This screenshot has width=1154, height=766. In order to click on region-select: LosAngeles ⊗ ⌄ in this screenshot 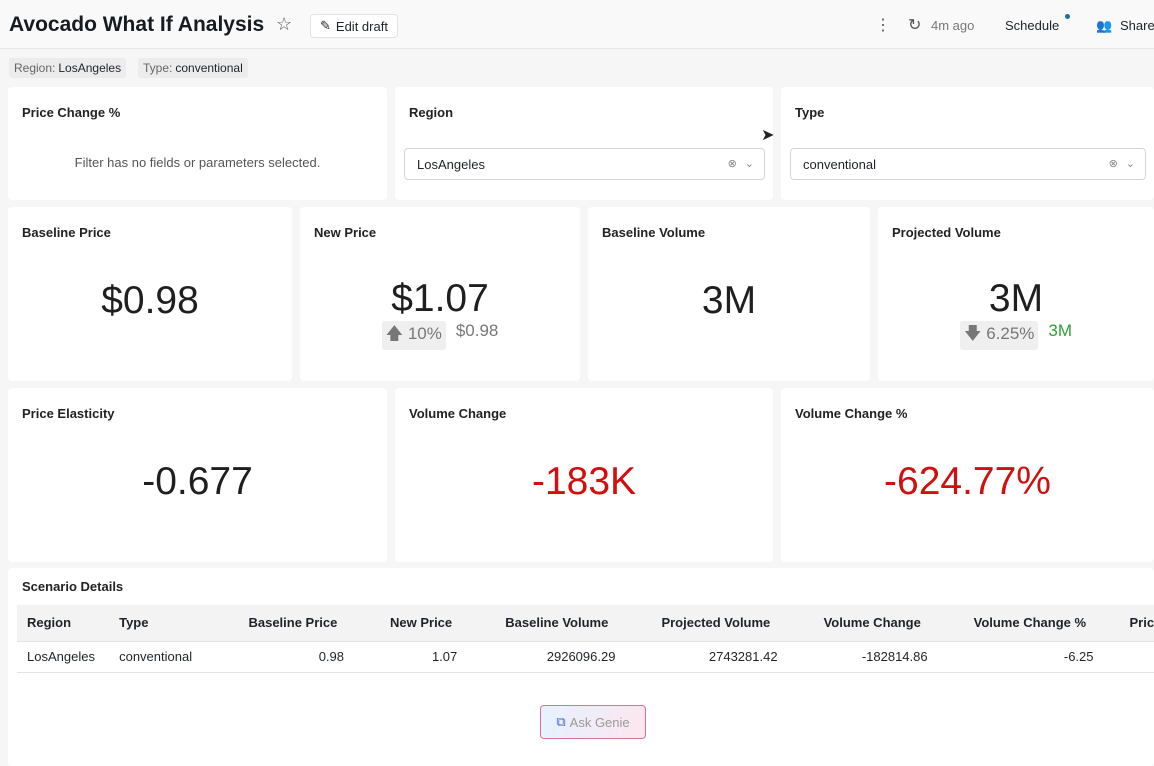, I will do `click(584, 164)`.